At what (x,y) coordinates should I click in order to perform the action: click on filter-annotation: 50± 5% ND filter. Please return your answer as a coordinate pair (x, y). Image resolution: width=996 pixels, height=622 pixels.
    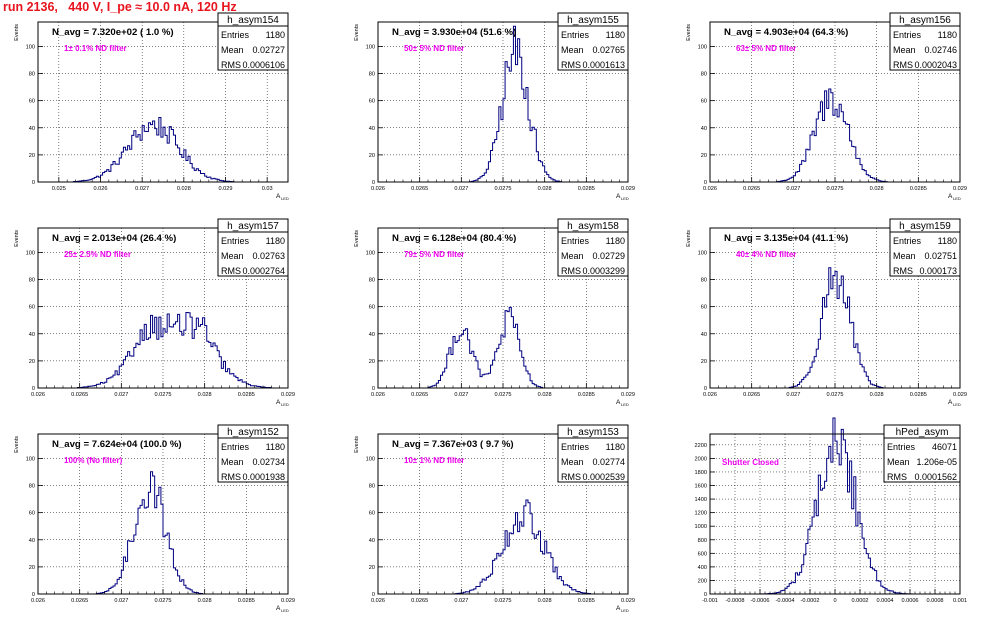
    Looking at the image, I should click on (434, 48).